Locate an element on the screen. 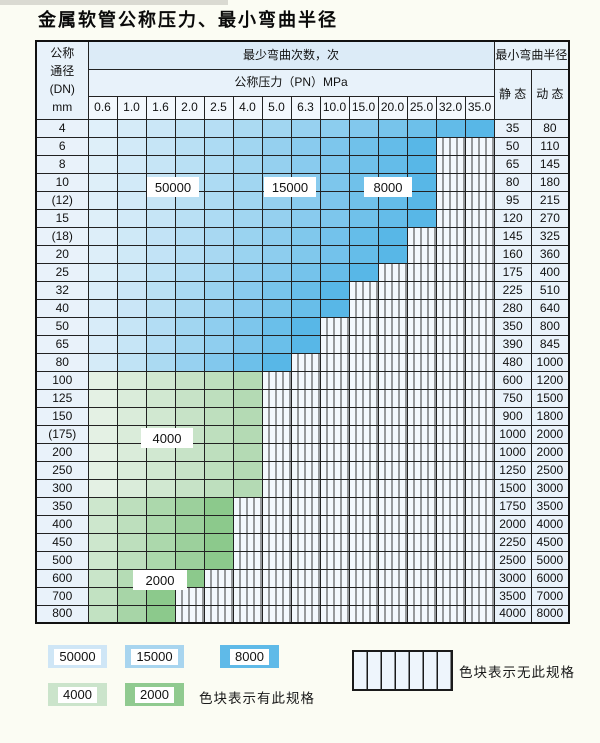 This screenshot has height=743, width=600. table-row: 450 2250 4500 is located at coordinates (302, 542).